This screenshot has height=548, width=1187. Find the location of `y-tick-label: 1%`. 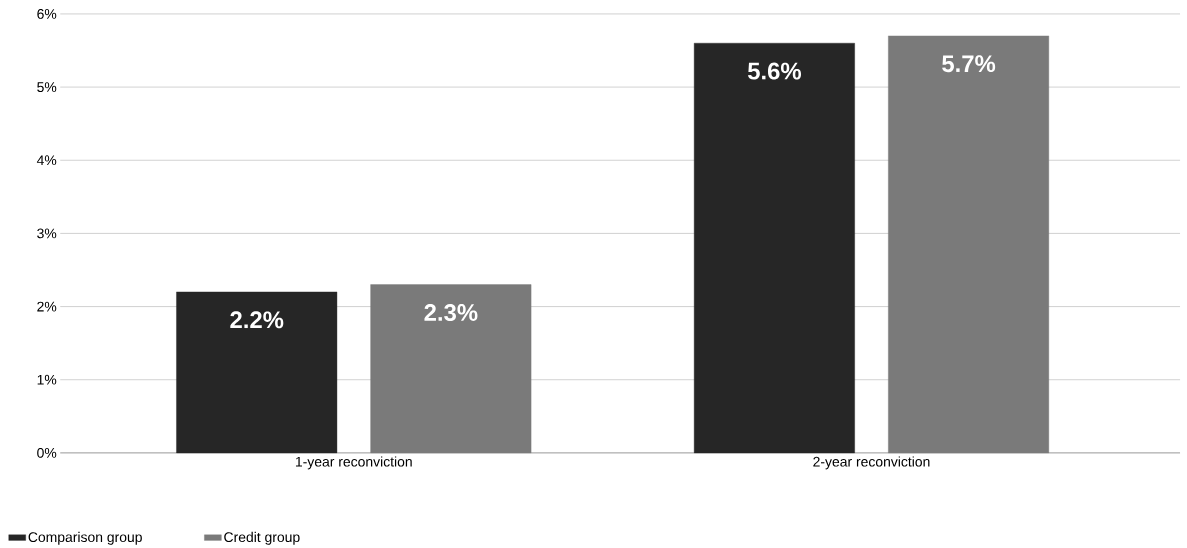

y-tick-label: 1% is located at coordinates (47, 379).